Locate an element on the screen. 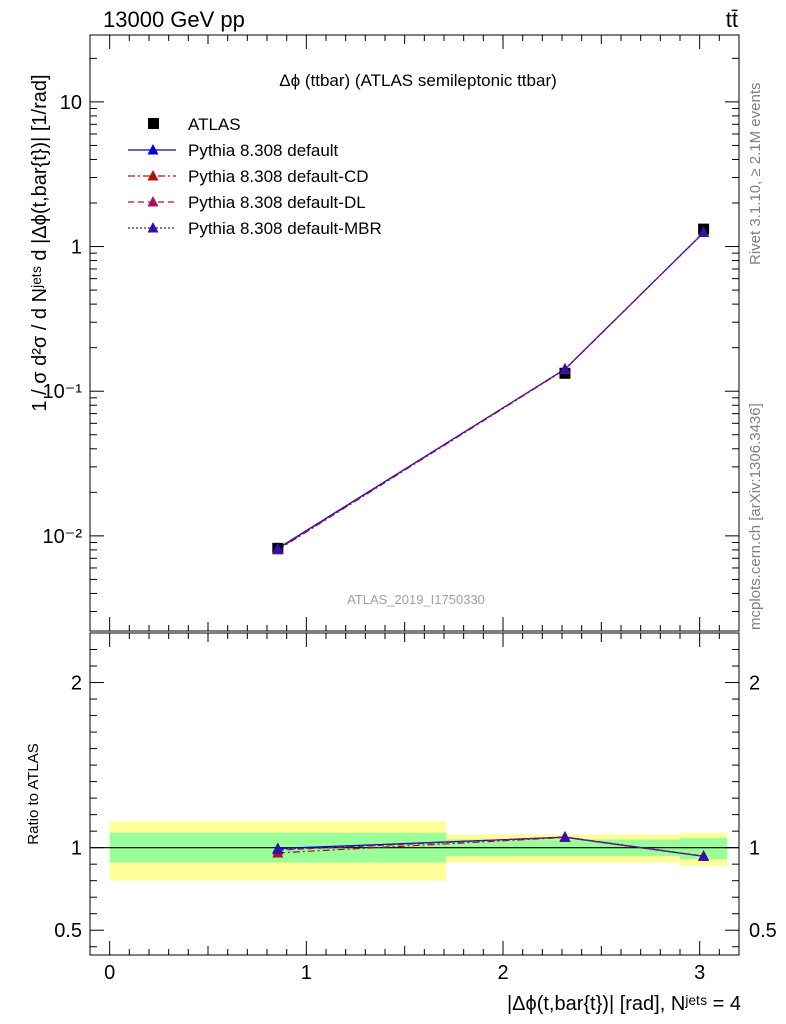 The image size is (786, 1024). x-tick-label: 2 is located at coordinates (502, 973).